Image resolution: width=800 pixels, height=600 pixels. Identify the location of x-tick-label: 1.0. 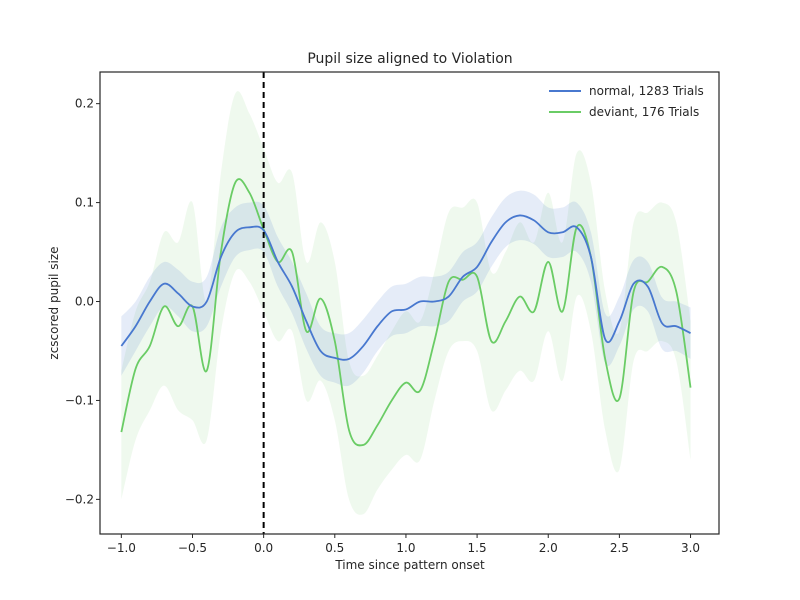
(405, 548).